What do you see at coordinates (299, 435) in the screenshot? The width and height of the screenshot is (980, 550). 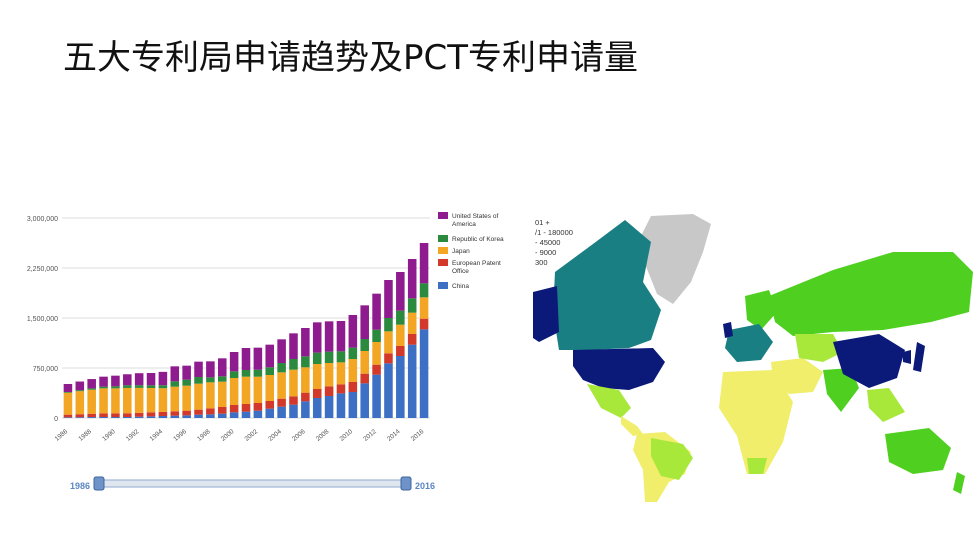 I see `x-tick-label: 2006` at bounding box center [299, 435].